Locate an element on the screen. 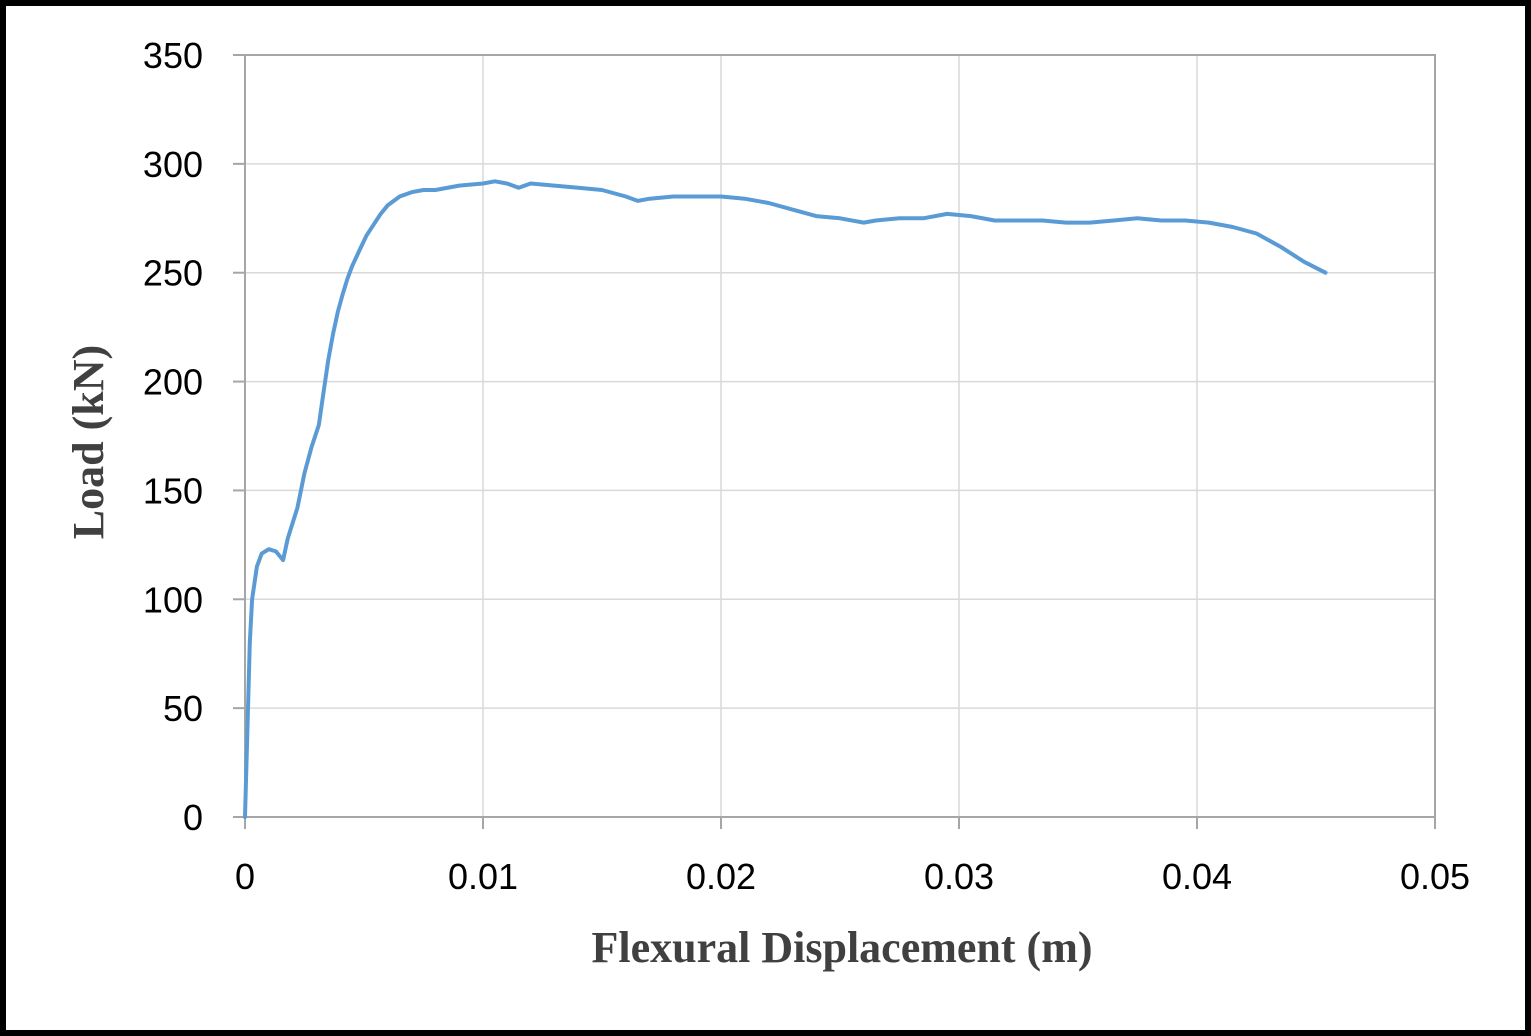 The height and width of the screenshot is (1036, 1531). x-tick-label: 0.03 is located at coordinates (959, 876).